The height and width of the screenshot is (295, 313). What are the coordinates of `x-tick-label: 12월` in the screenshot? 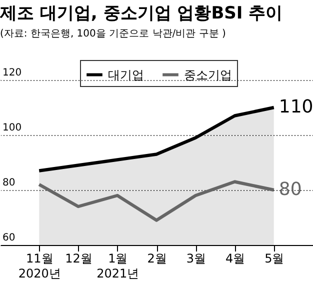 It's located at (78, 259).